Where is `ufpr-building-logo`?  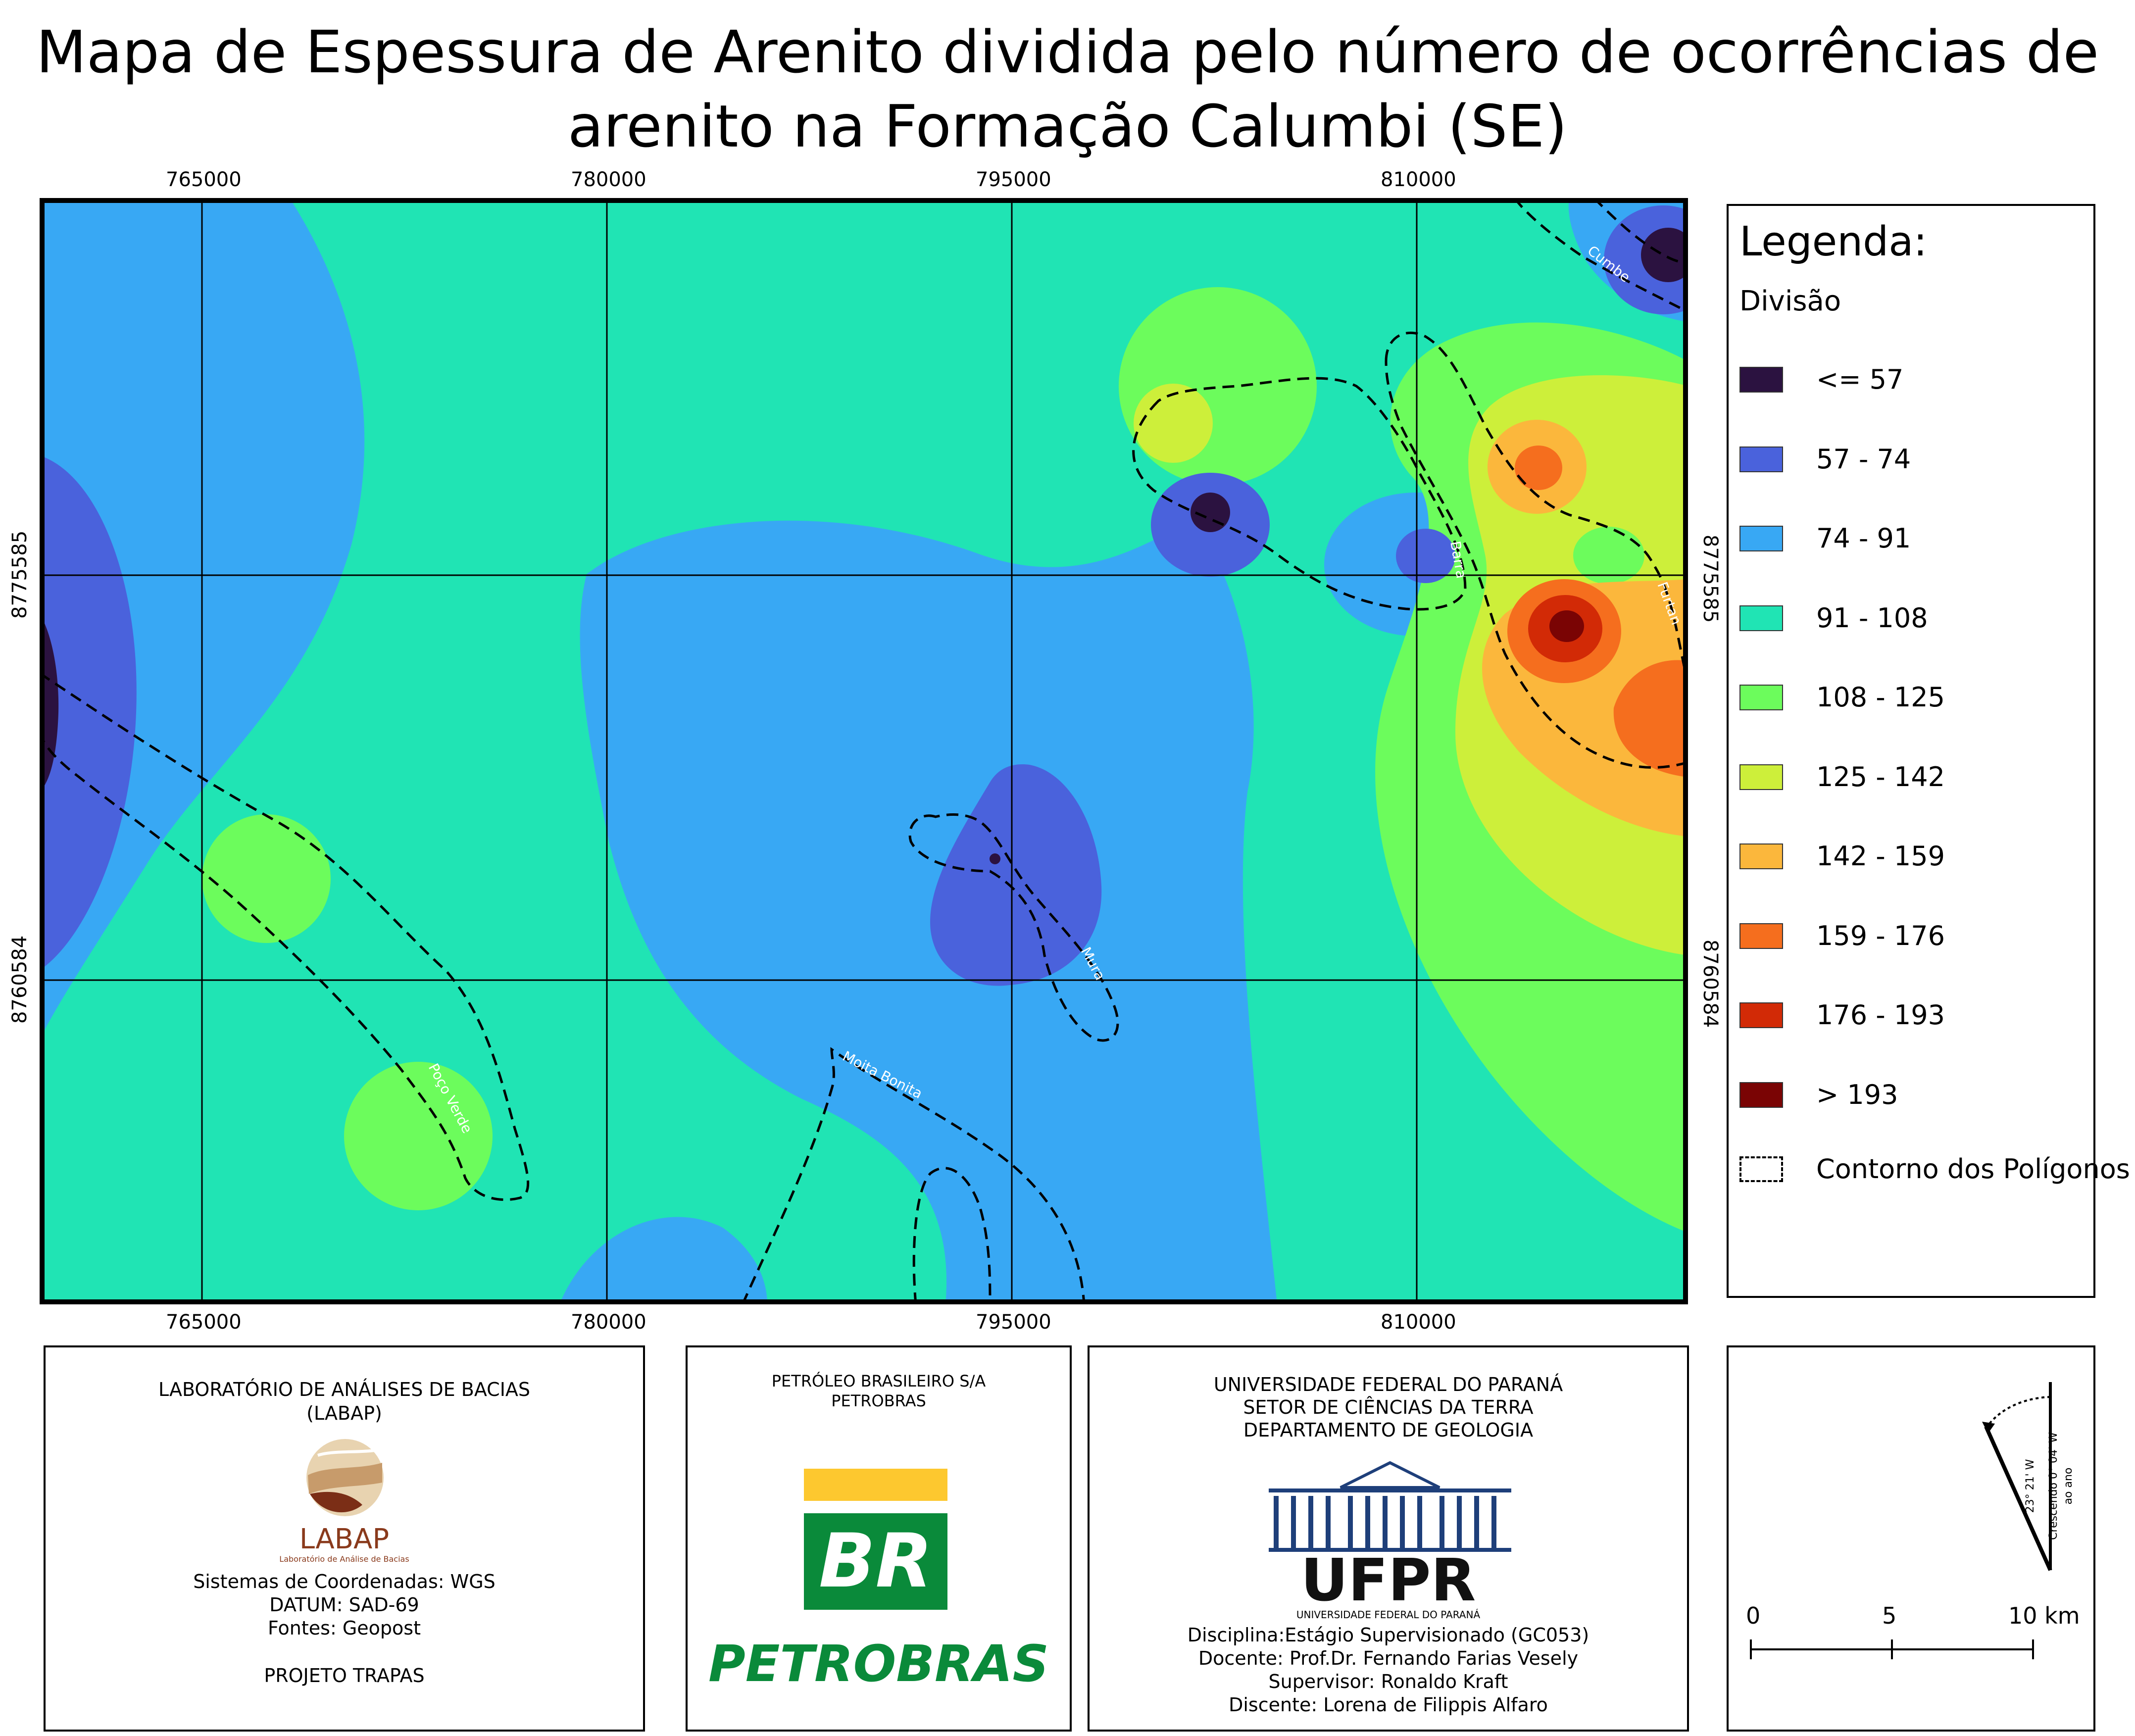
ufpr-building-logo is located at coordinates (1390, 1506).